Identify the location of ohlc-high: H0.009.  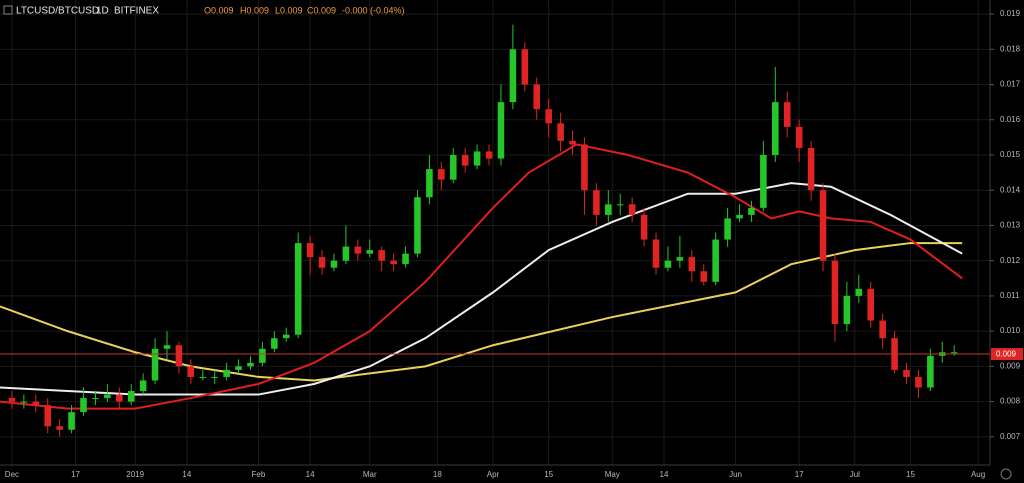
(254, 10).